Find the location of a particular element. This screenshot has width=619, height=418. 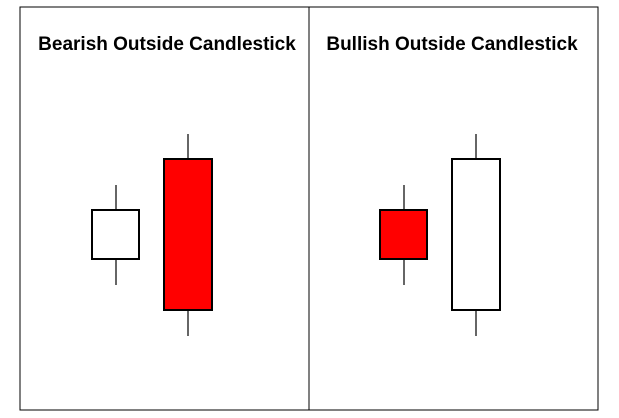

bullish-large-candle is located at coordinates (476, 235).